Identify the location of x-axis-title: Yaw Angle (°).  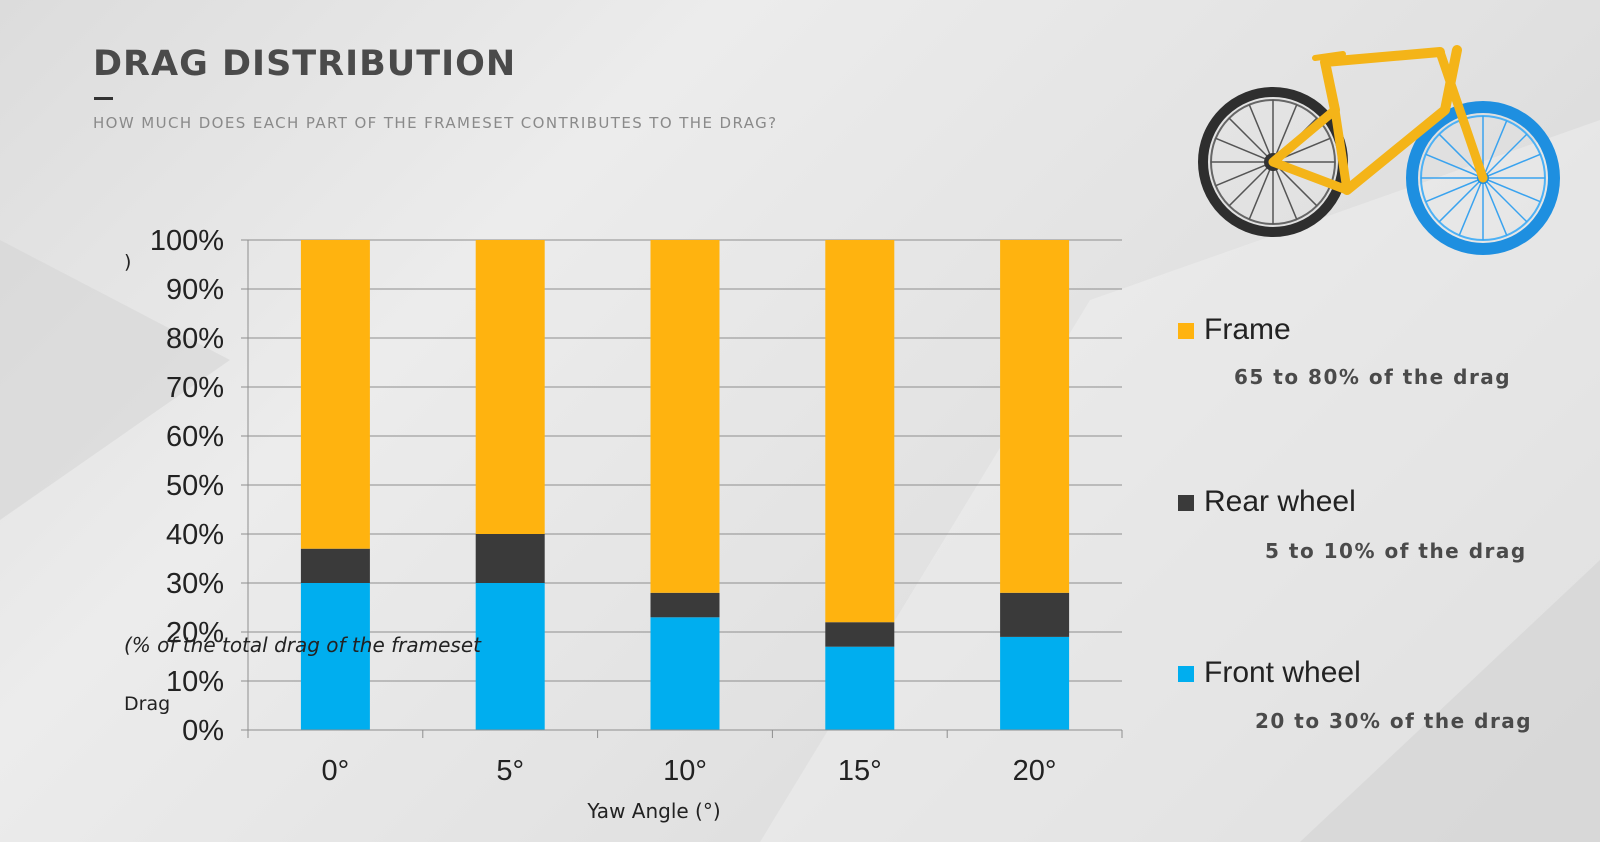
(653, 811).